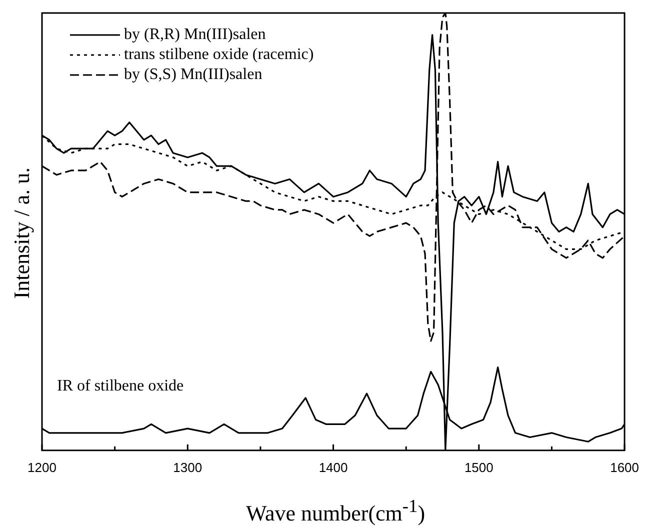 This screenshot has height=531, width=649. Describe the element at coordinates (195, 35) in the screenshot. I see `legend-label: by (R,R) Mn(III)salen` at that location.